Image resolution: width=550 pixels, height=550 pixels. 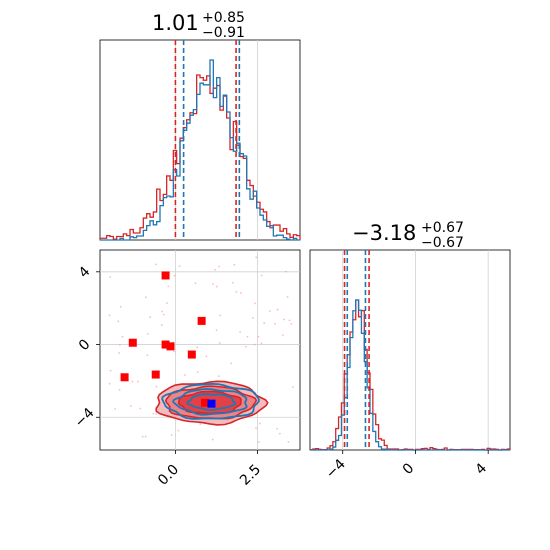 I want to click on joint-truth-marker, so click(x=211, y=403).